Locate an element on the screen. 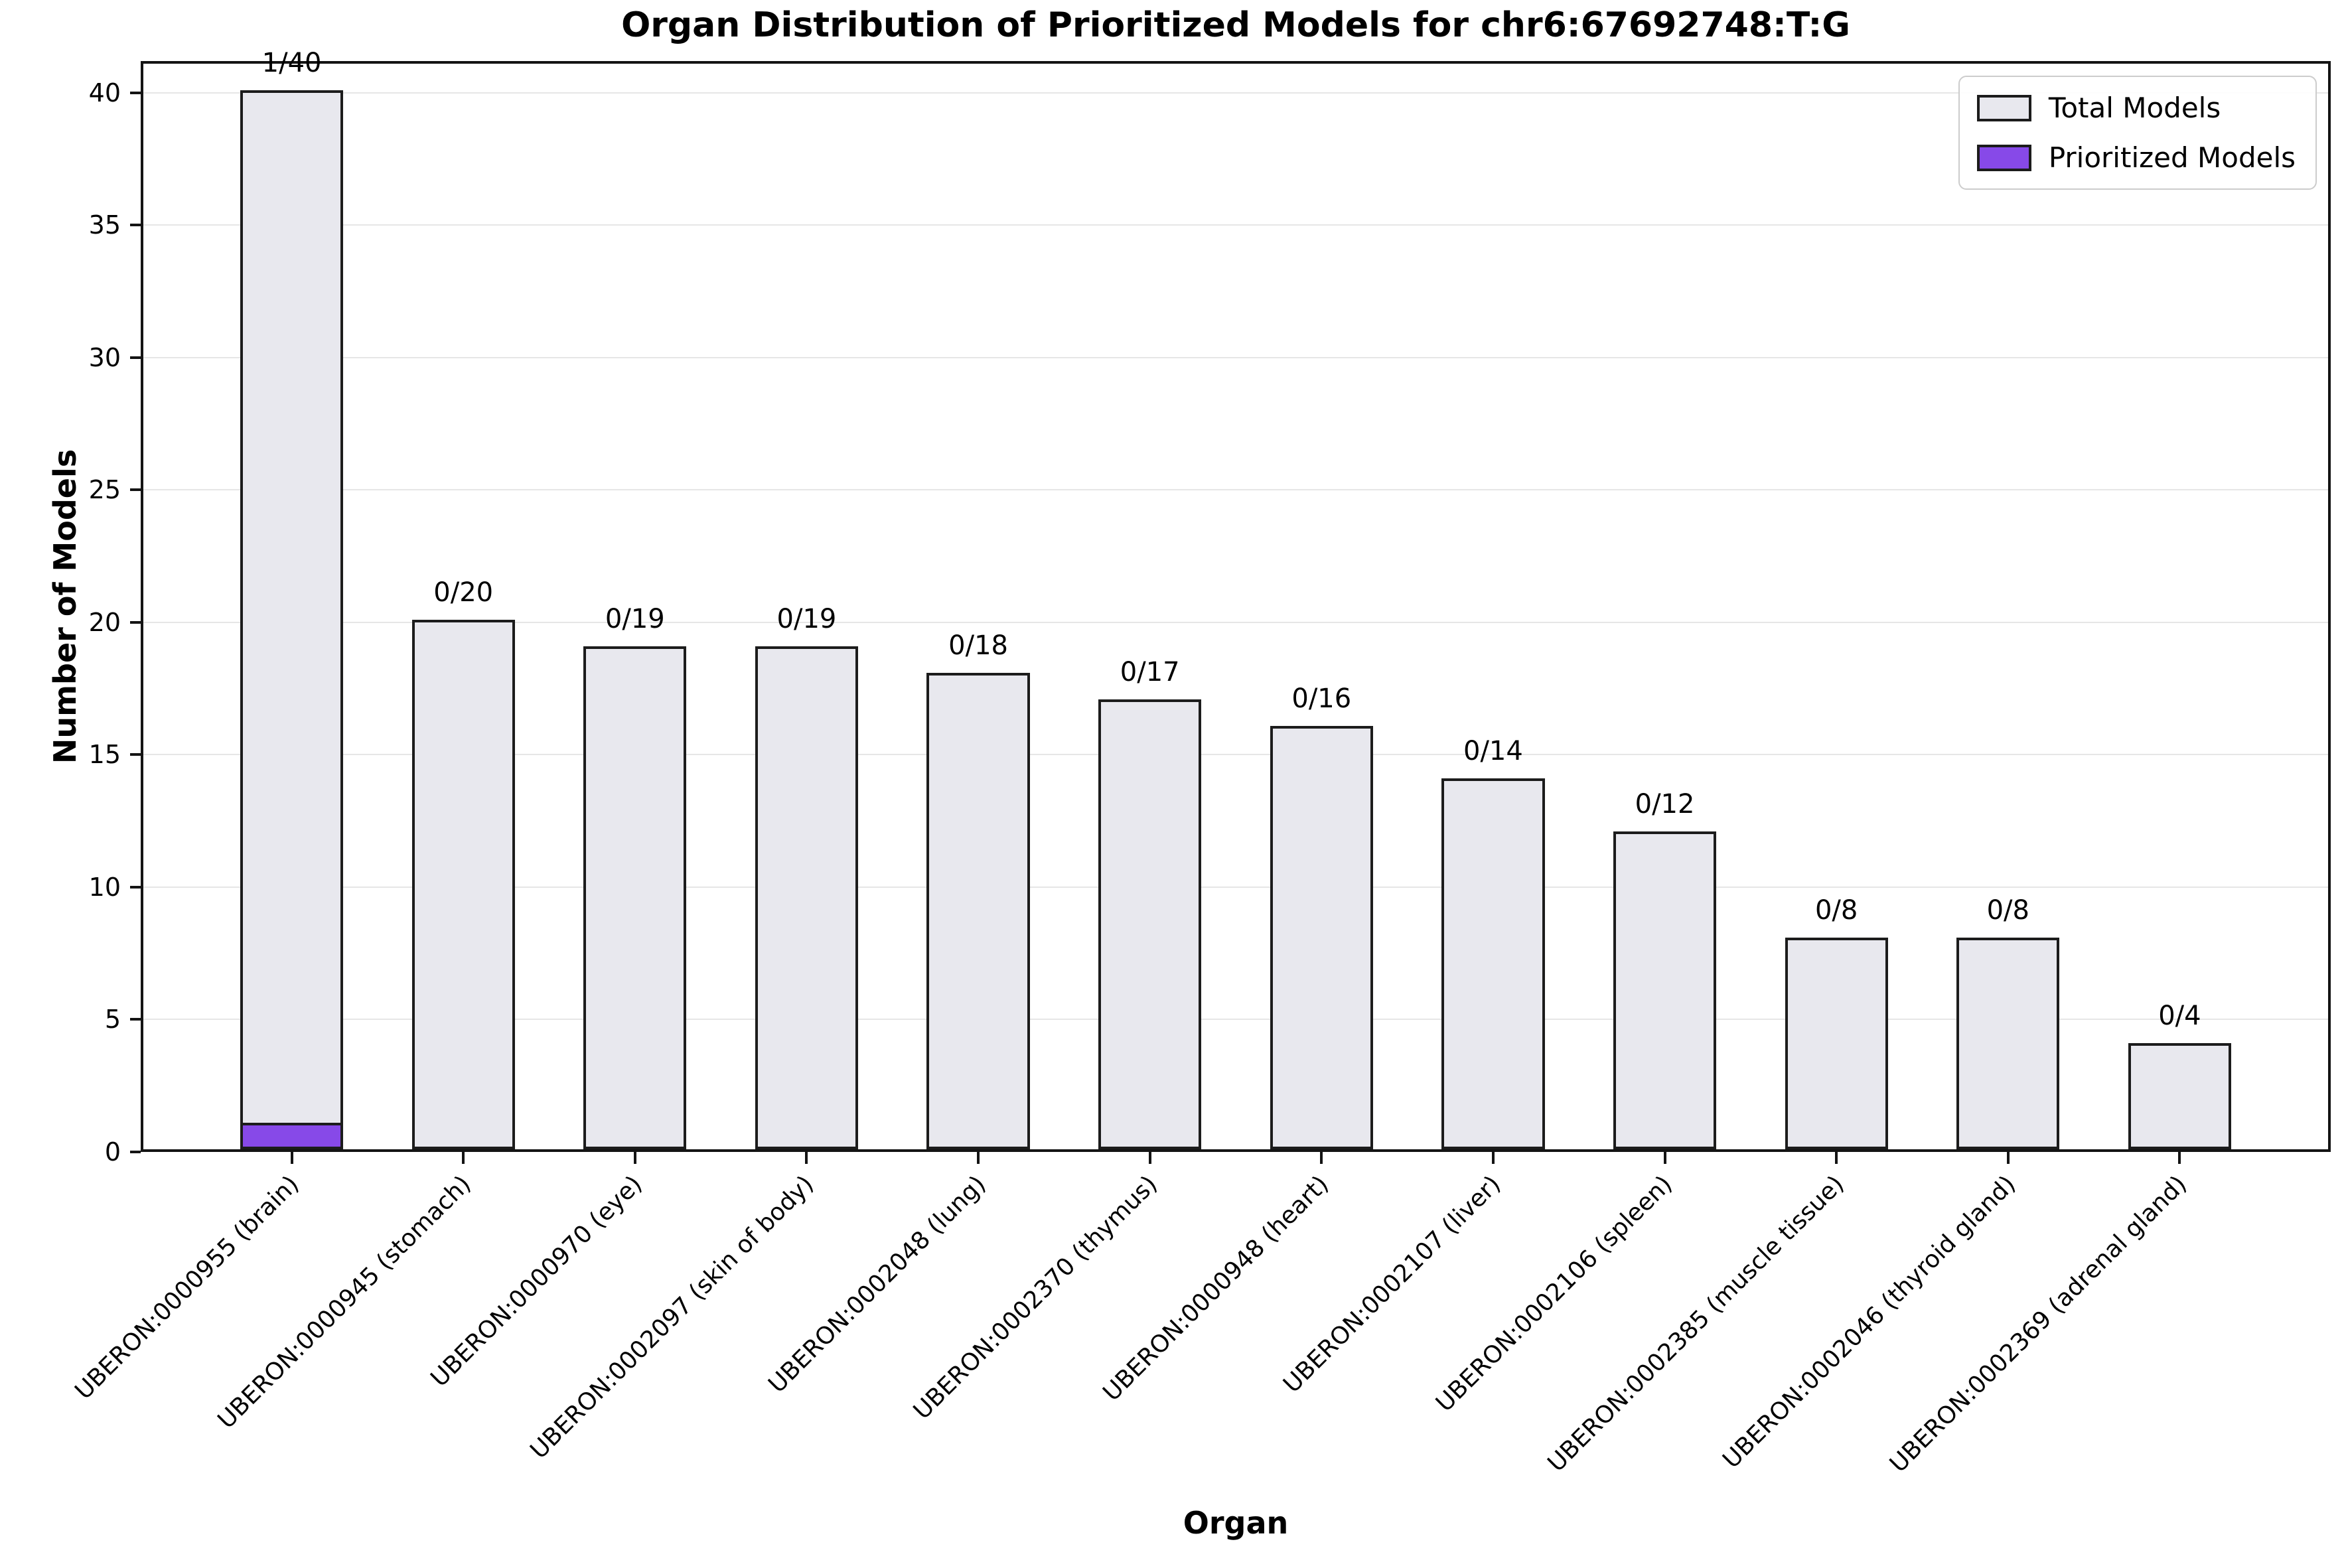 This screenshot has height=1568, width=2346. bar-value-label: 0/18 is located at coordinates (978, 645).